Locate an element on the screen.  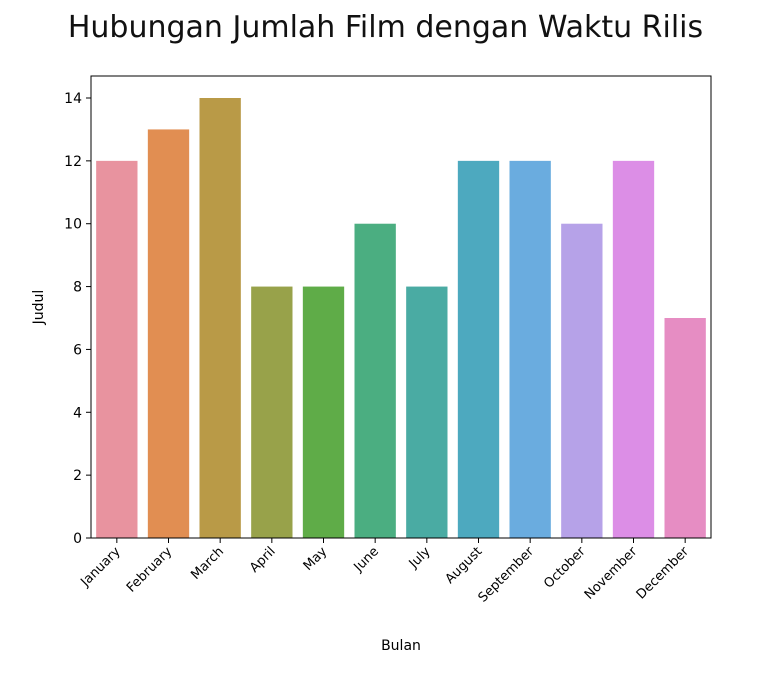
y-tick-label: 8 is located at coordinates (77, 288).